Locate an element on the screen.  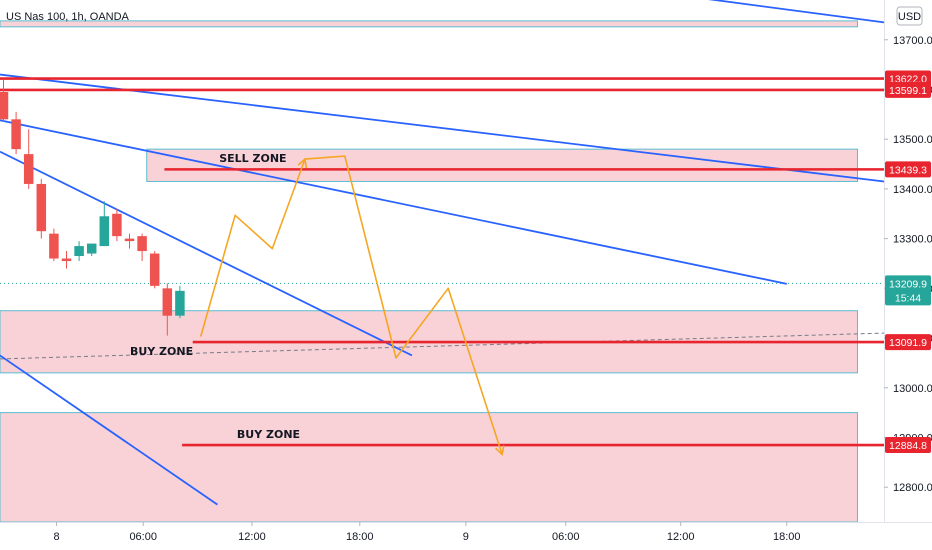
level-price-label-4: 12884.8 is located at coordinates (908, 446).